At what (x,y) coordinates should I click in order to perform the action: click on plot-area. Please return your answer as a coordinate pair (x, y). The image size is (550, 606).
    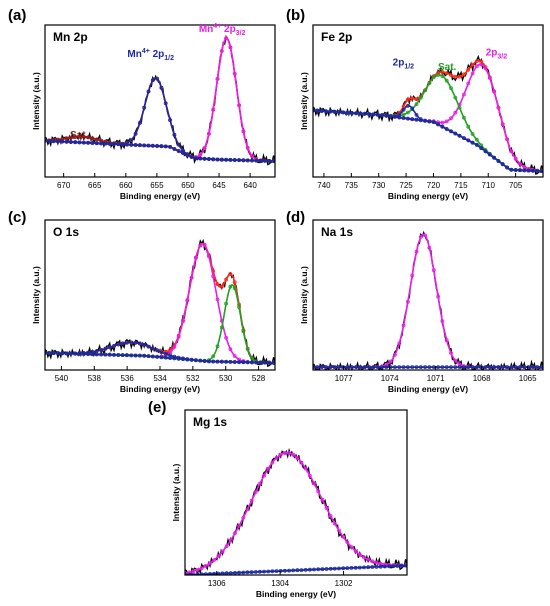
    Looking at the image, I should click on (428, 114).